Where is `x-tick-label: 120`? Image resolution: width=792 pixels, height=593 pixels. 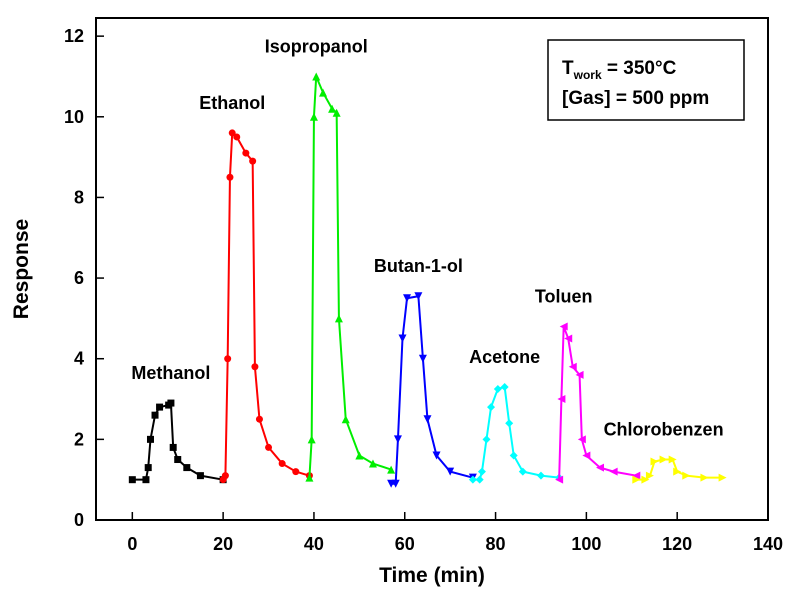
x-tick-label: 120 is located at coordinates (677, 544).